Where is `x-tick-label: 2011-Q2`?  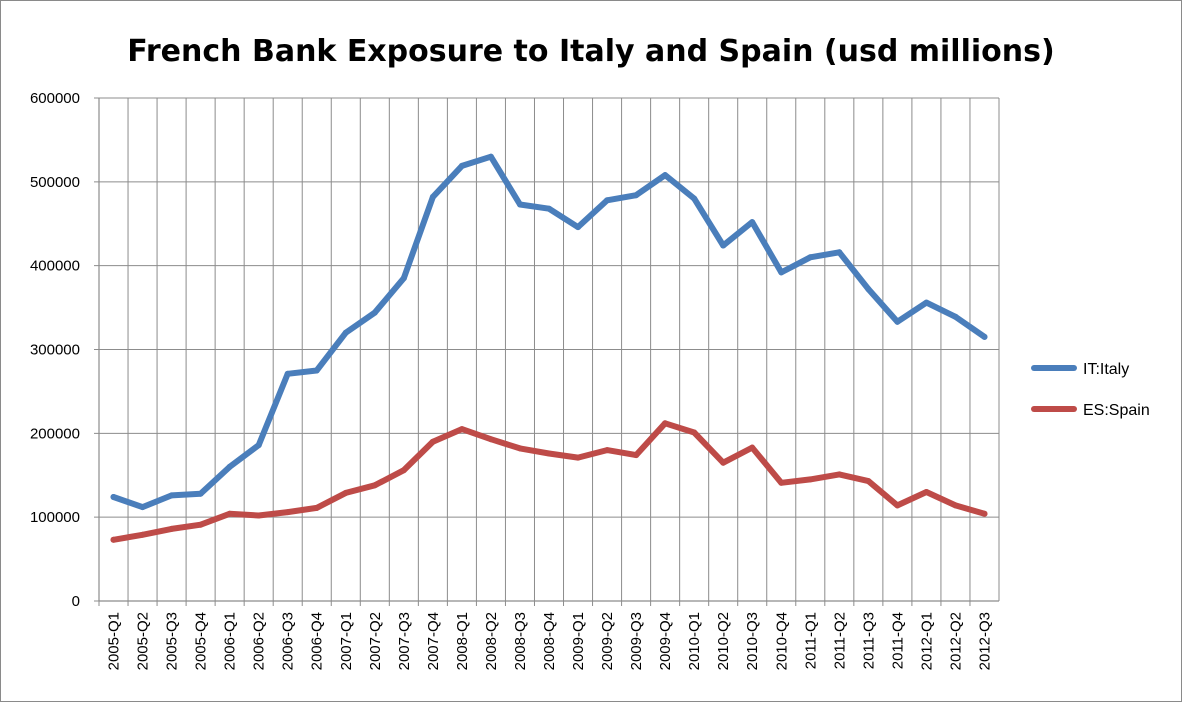
x-tick-label: 2011-Q2 is located at coordinates (839, 640).